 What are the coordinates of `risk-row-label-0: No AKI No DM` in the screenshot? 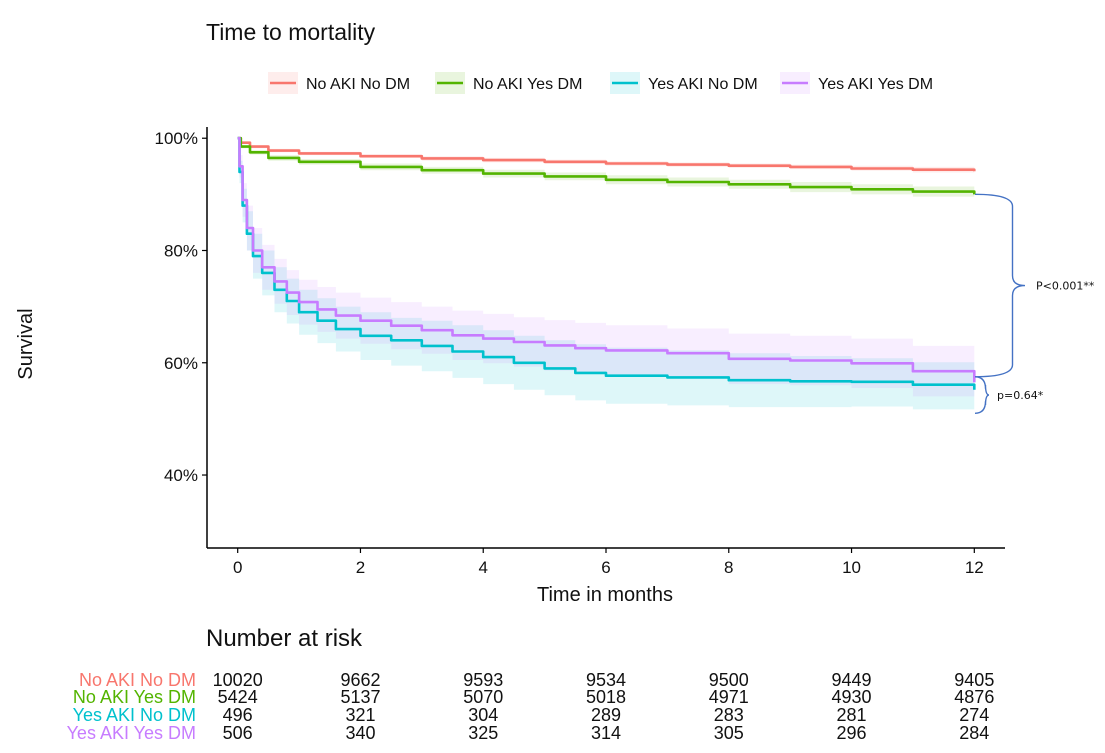 It's located at (137, 680).